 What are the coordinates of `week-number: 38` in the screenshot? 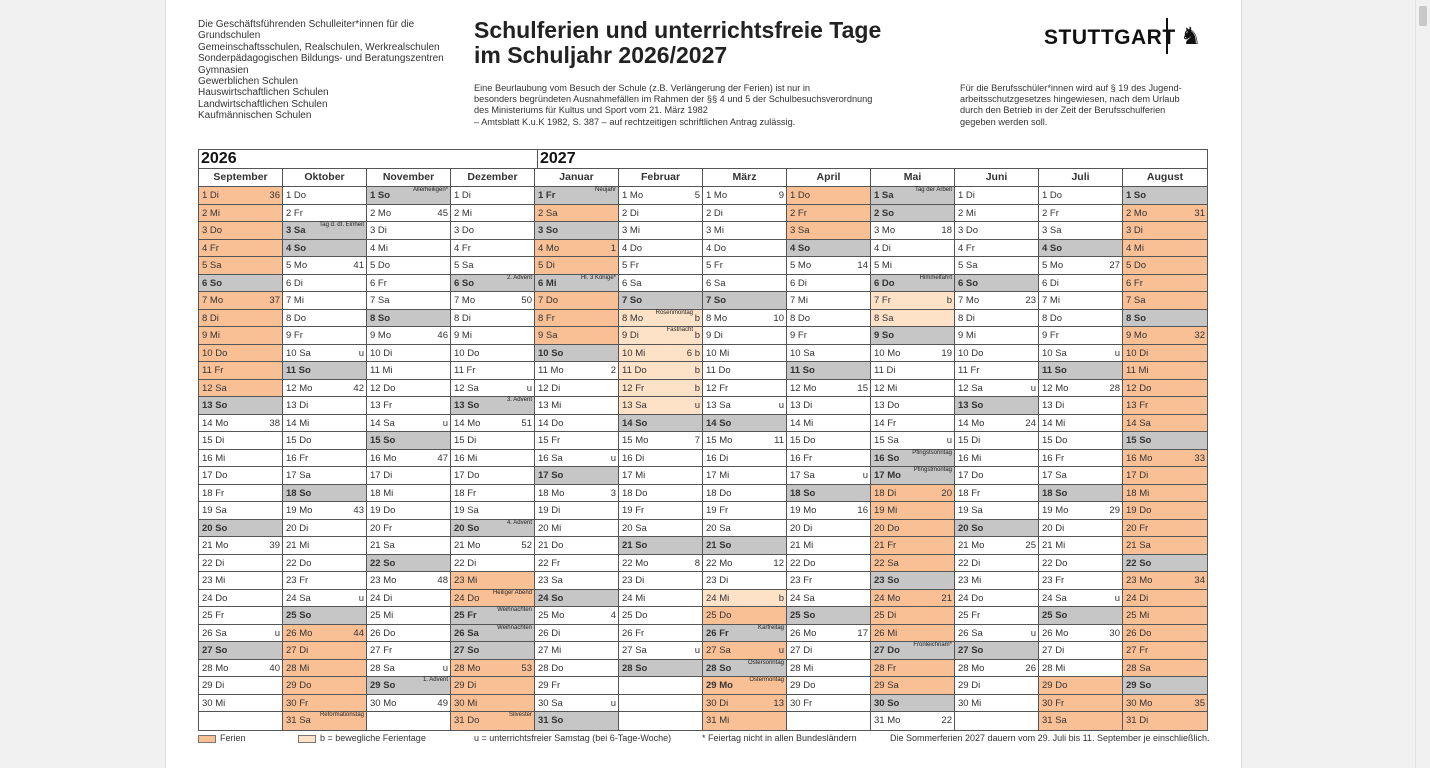 It's located at (274, 423).